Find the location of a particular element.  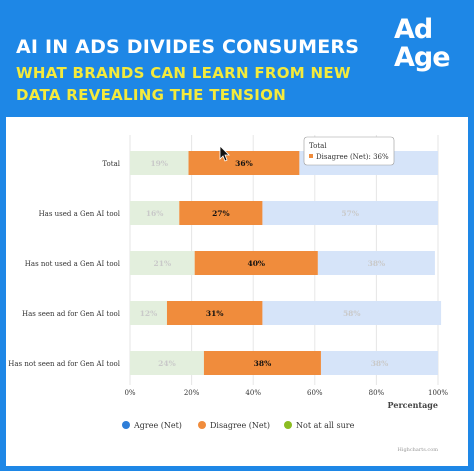

legend-marker-disagree-net is located at coordinates (202, 425).